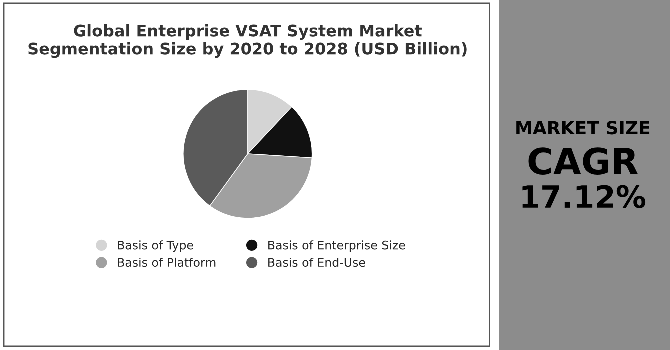 This screenshot has width=670, height=350. I want to click on text: 17.12%, so click(584, 196).